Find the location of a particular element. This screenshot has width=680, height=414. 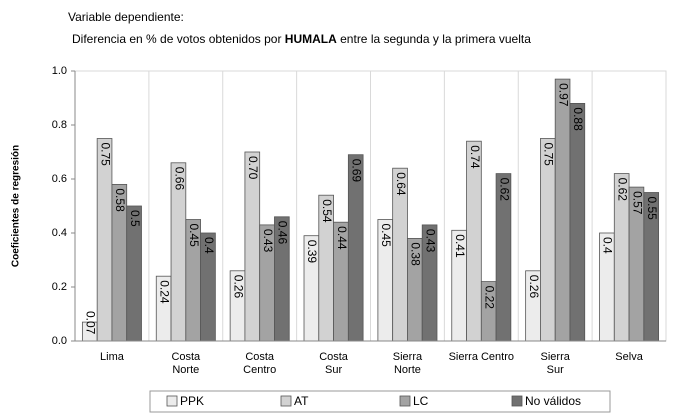

value-label: 0.97 is located at coordinates (563, 95).